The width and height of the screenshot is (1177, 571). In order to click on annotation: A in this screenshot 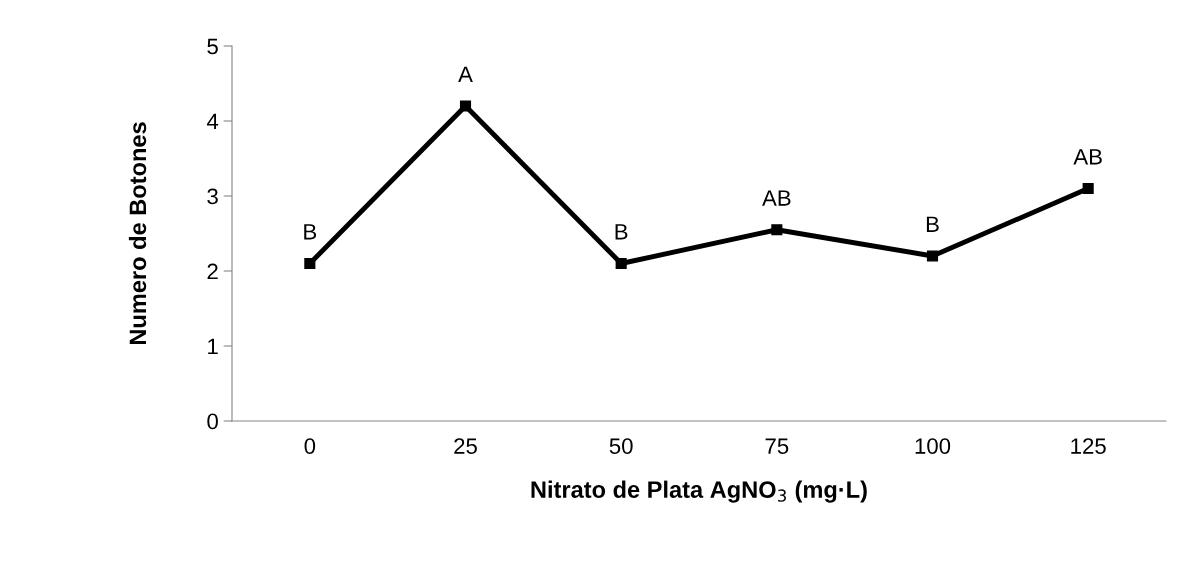, I will do `click(465, 74)`.